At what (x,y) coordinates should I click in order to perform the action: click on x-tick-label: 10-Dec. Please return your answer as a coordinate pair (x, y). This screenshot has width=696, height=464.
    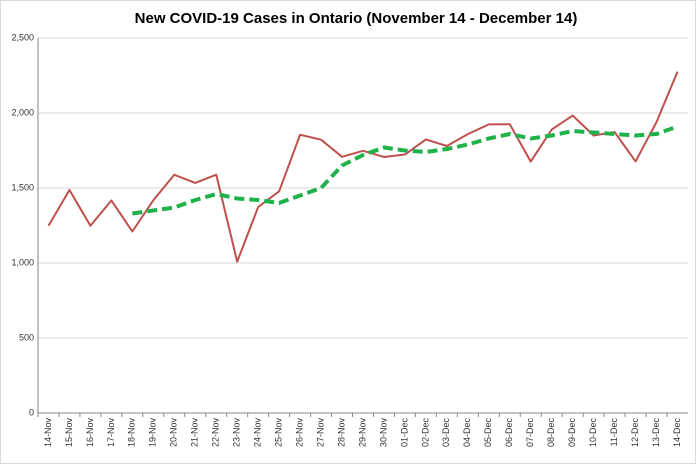
    Looking at the image, I should click on (593, 433).